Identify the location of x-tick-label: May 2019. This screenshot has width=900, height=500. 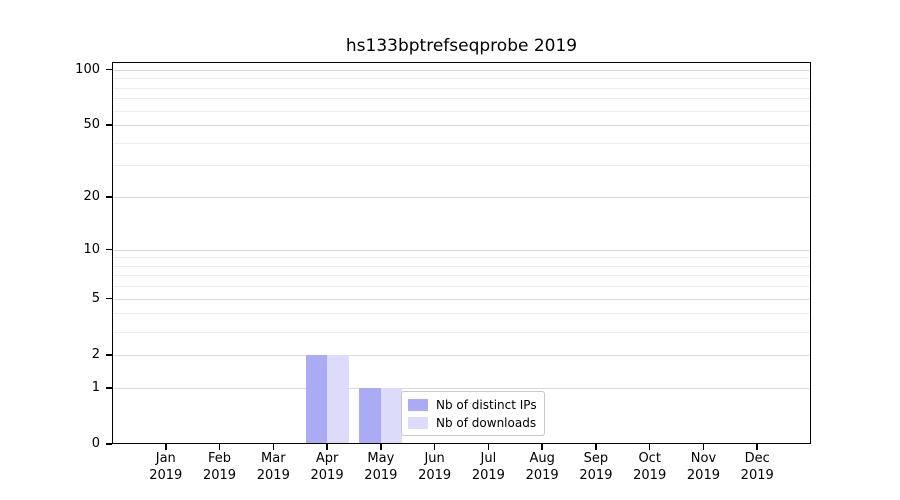
(381, 467).